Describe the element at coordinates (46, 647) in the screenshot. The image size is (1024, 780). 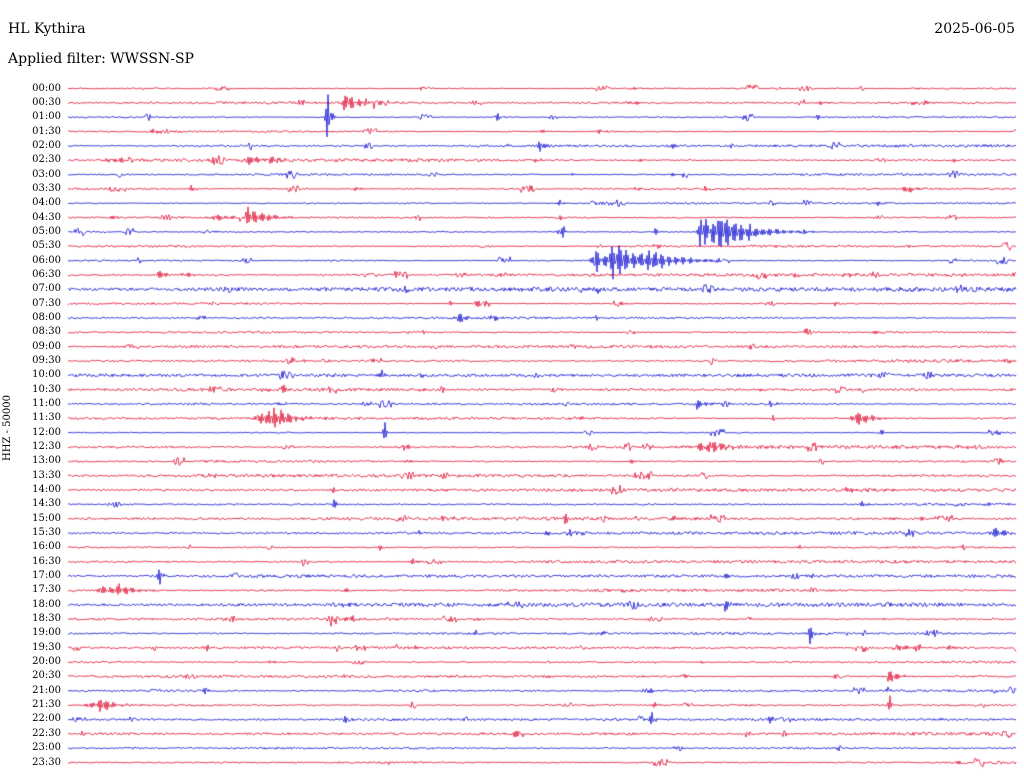
I see `time-label: 19:30` at that location.